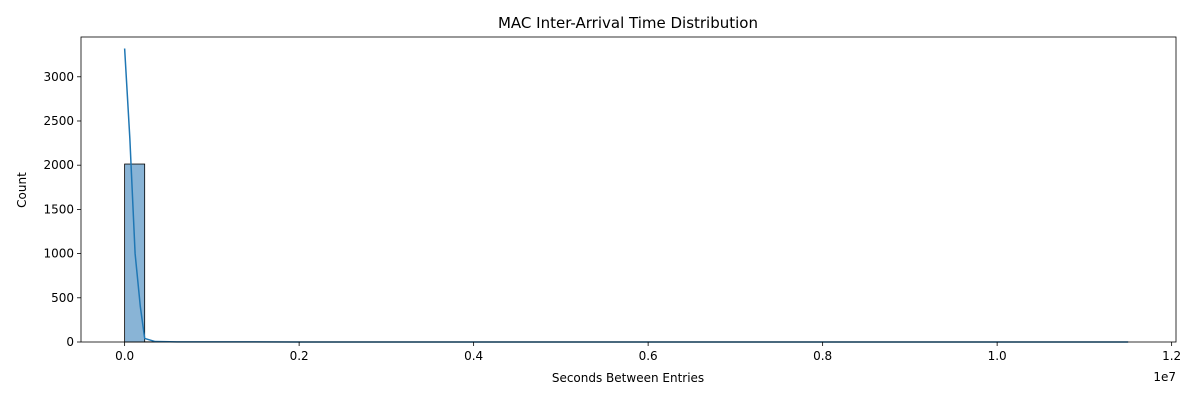 The width and height of the screenshot is (1200, 400). I want to click on x-tick-label: 0.6, so click(648, 356).